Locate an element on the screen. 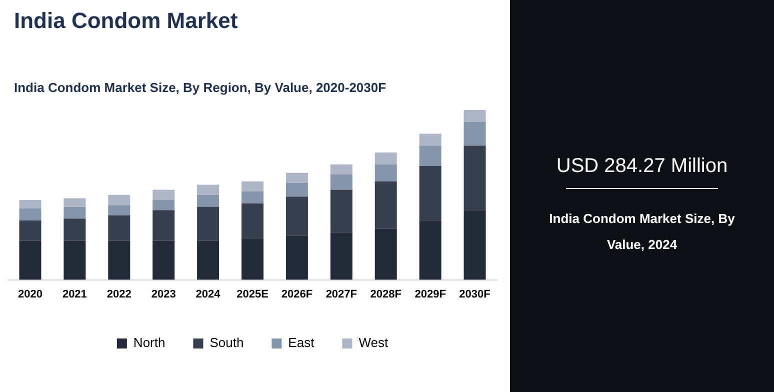 The height and width of the screenshot is (392, 774). x-tick-label: 2020 is located at coordinates (30, 294).